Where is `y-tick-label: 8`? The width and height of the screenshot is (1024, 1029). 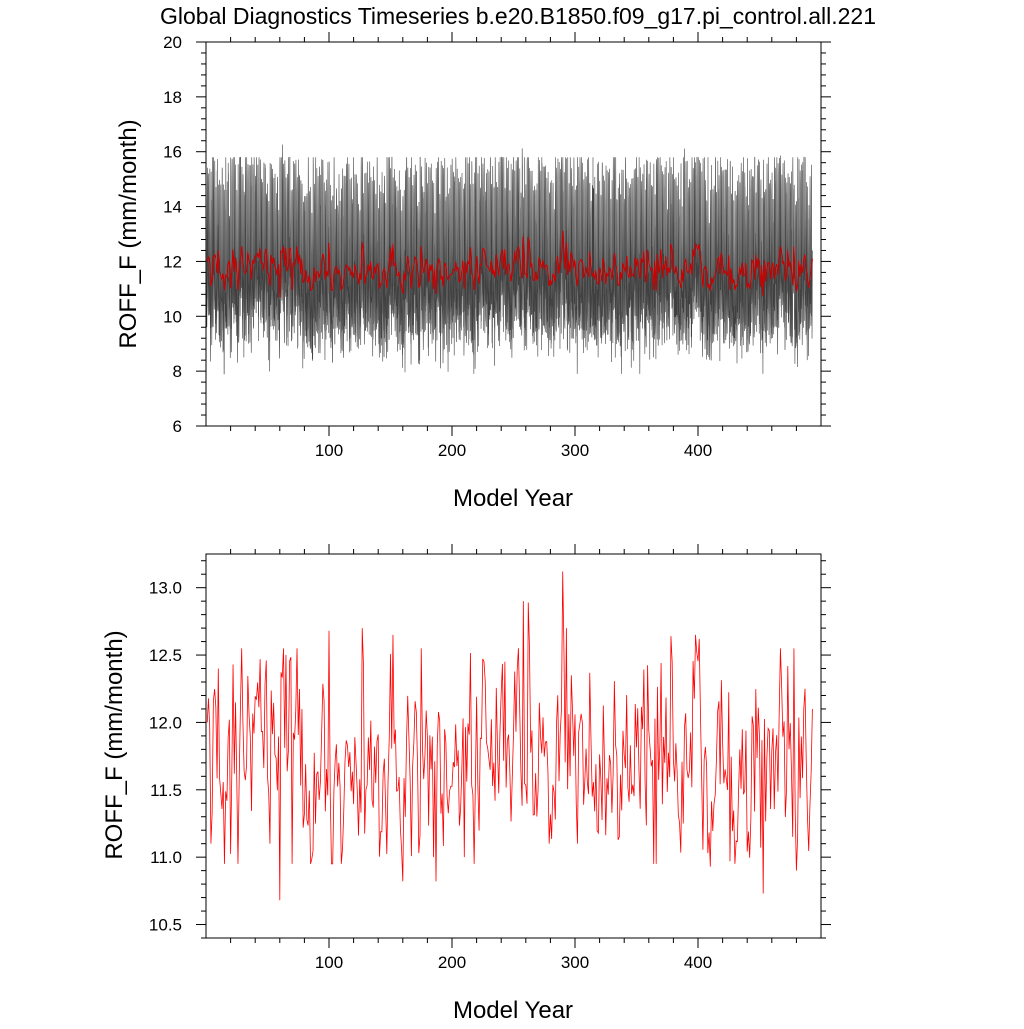 y-tick-label: 8 is located at coordinates (177, 371).